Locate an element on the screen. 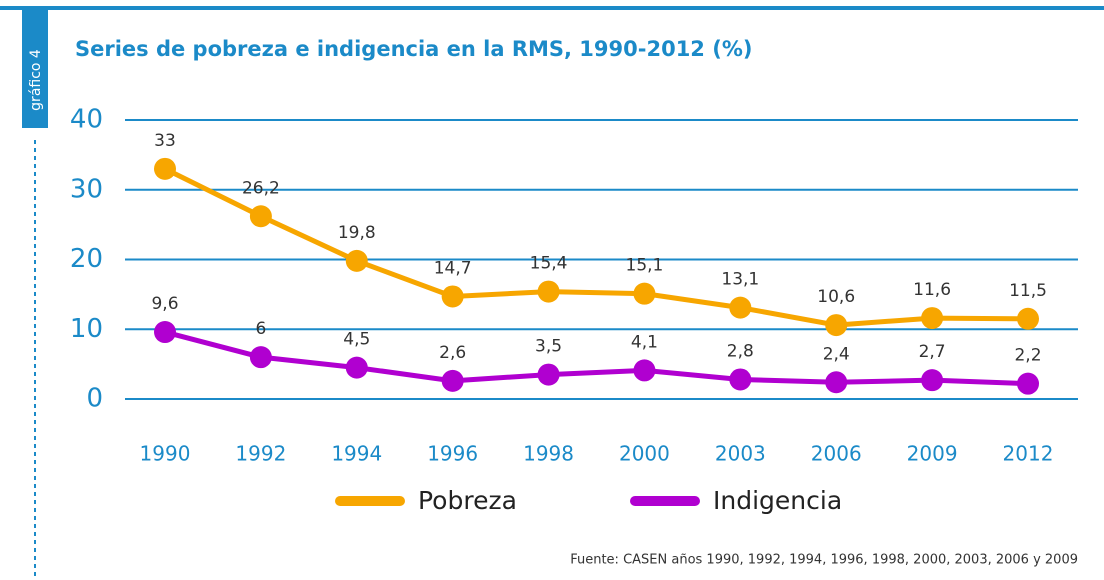  data-label: 15,4 is located at coordinates (549, 264).